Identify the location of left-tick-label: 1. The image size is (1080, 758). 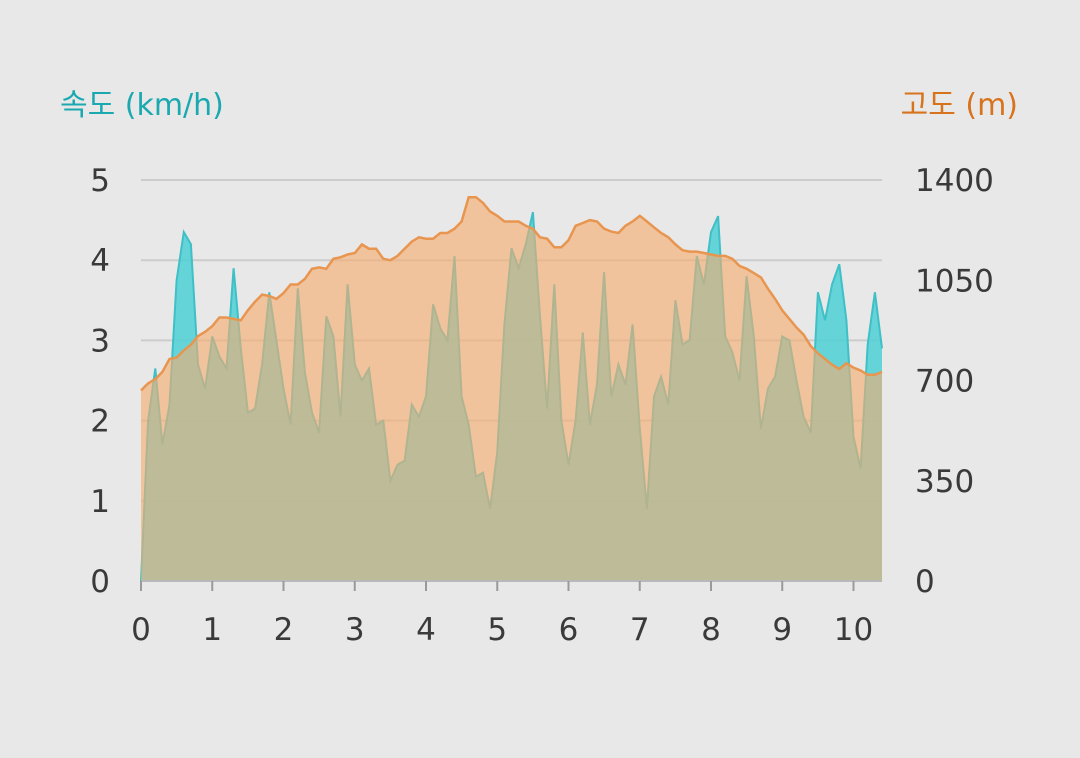
(100, 502).